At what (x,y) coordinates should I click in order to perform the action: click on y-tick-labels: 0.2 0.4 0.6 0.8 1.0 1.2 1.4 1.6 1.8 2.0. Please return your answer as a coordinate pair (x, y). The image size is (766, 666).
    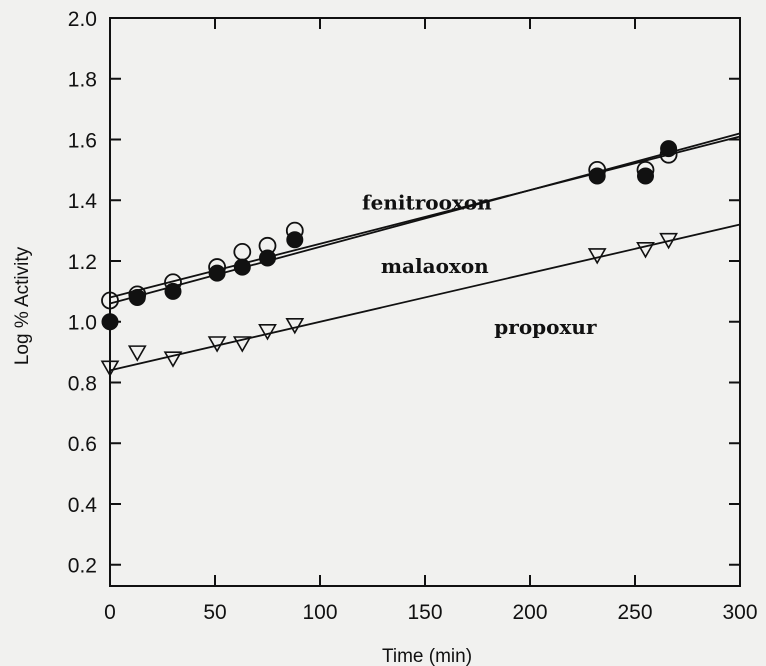
    Looking at the image, I should click on (83, 293).